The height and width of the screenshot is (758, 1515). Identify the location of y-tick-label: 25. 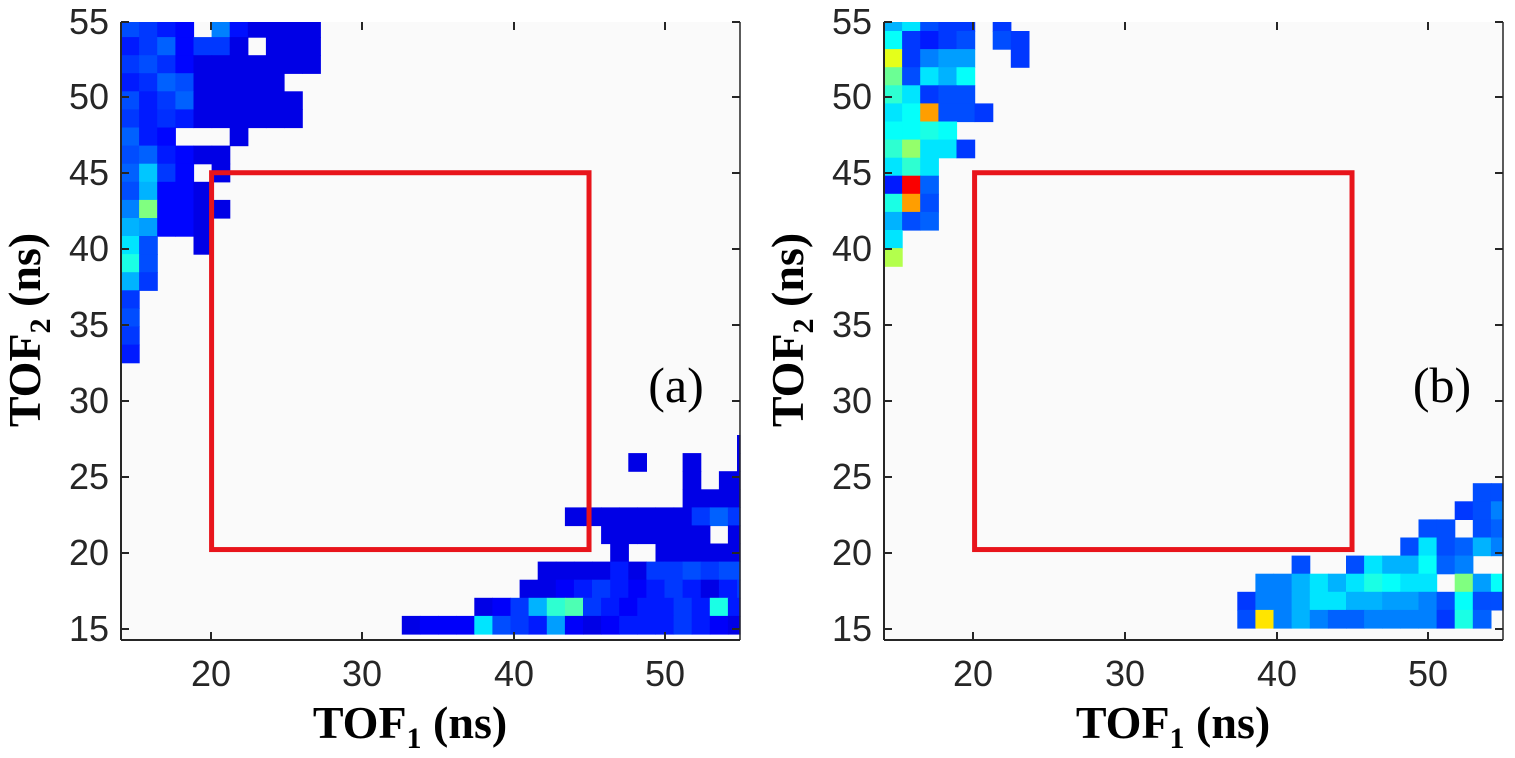
(89, 476).